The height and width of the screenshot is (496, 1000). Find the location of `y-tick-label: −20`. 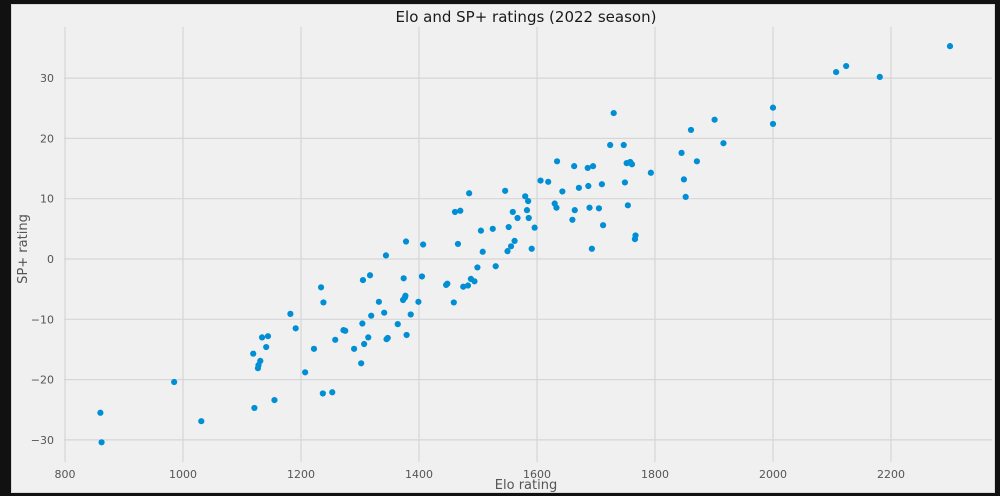

y-tick-label: −20 is located at coordinates (42, 380).